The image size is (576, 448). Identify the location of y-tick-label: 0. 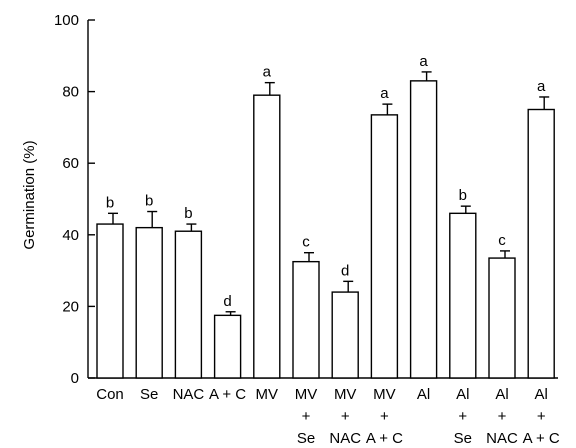
(75, 378).